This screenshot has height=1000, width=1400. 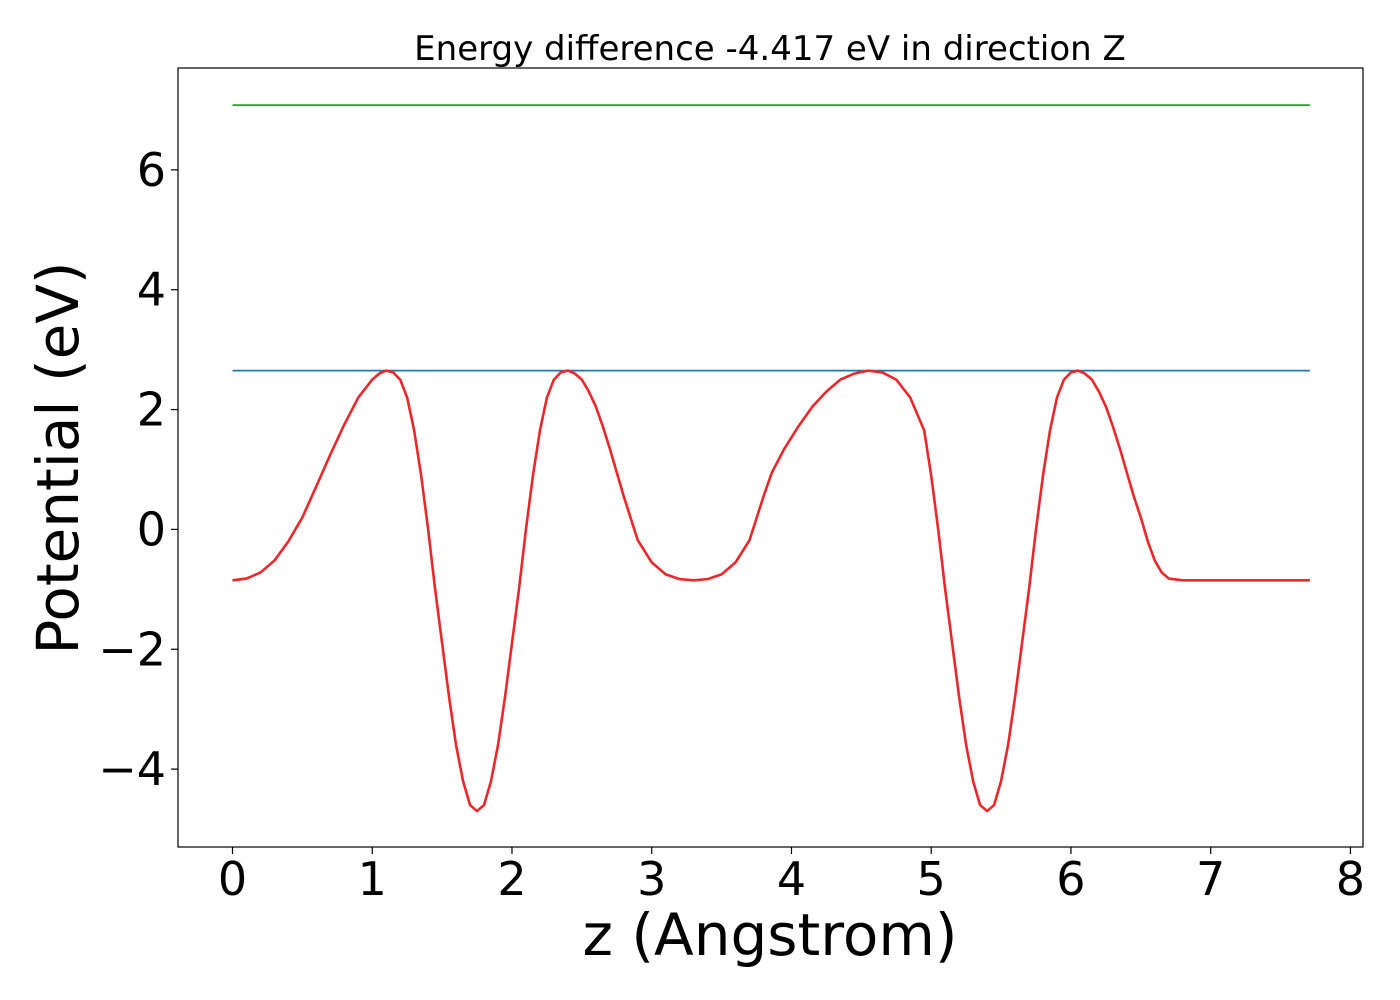 What do you see at coordinates (372, 879) in the screenshot?
I see `x-tick-label: 1` at bounding box center [372, 879].